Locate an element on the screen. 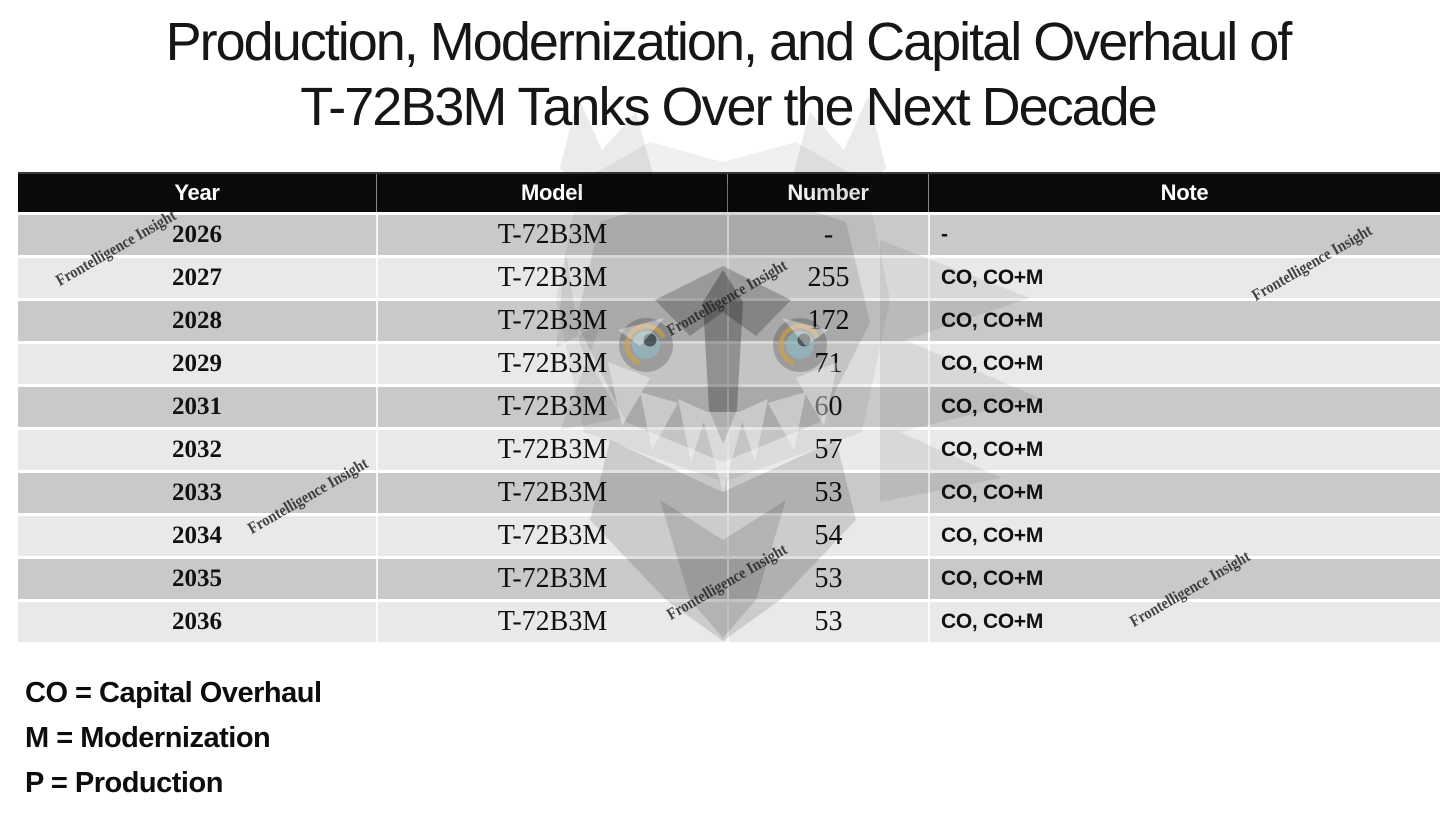  column-header-year: Year is located at coordinates (197, 192).